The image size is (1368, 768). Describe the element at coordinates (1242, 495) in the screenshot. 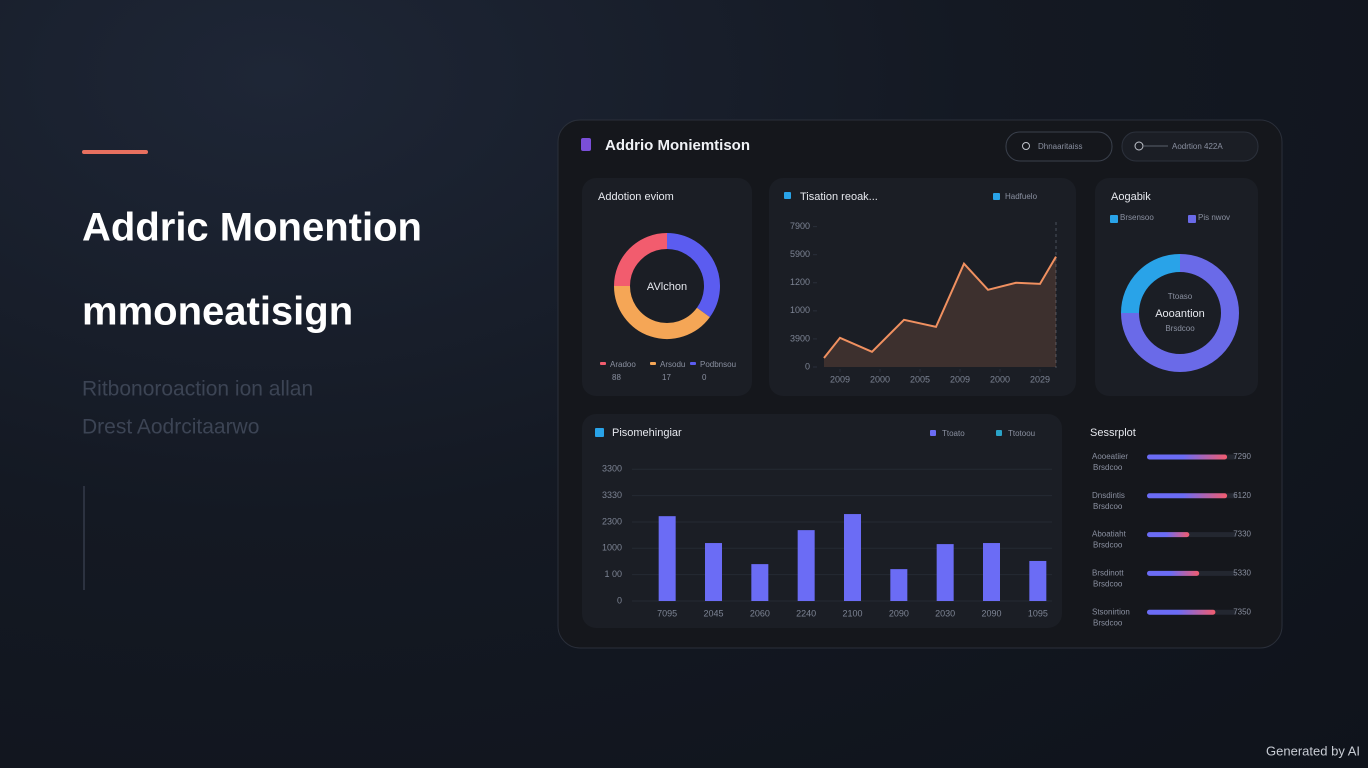

I see `progress-label: 6120` at that location.